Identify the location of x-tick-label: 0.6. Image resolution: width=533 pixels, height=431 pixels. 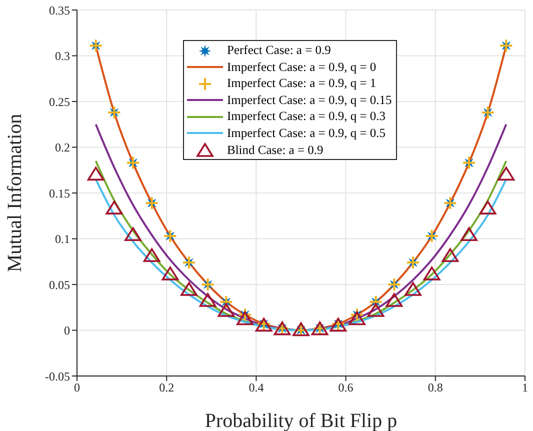
(346, 387).